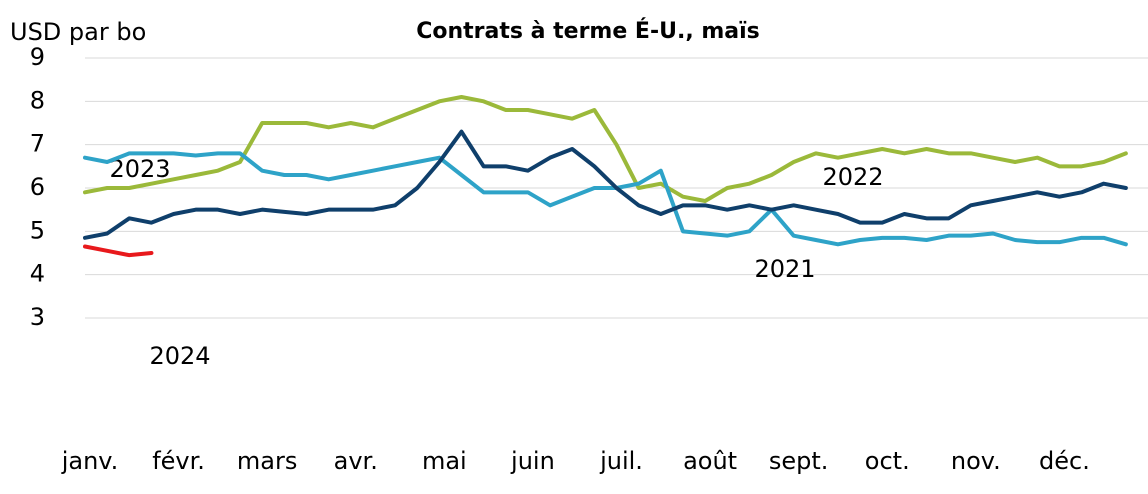  What do you see at coordinates (710, 461) in the screenshot?
I see `x-tick-label: août` at bounding box center [710, 461].